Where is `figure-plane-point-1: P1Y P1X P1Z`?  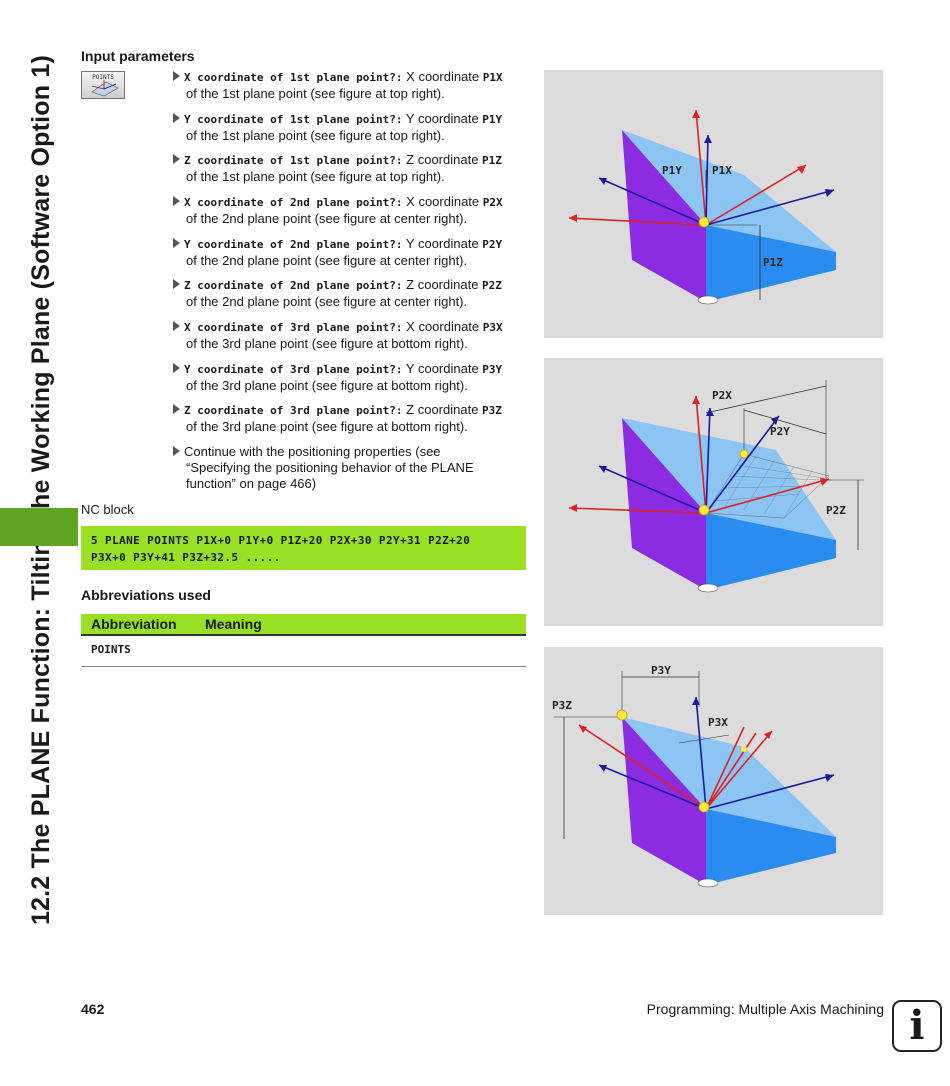
figure-plane-point-1: P1Y P1X P1Z is located at coordinates (713, 204).